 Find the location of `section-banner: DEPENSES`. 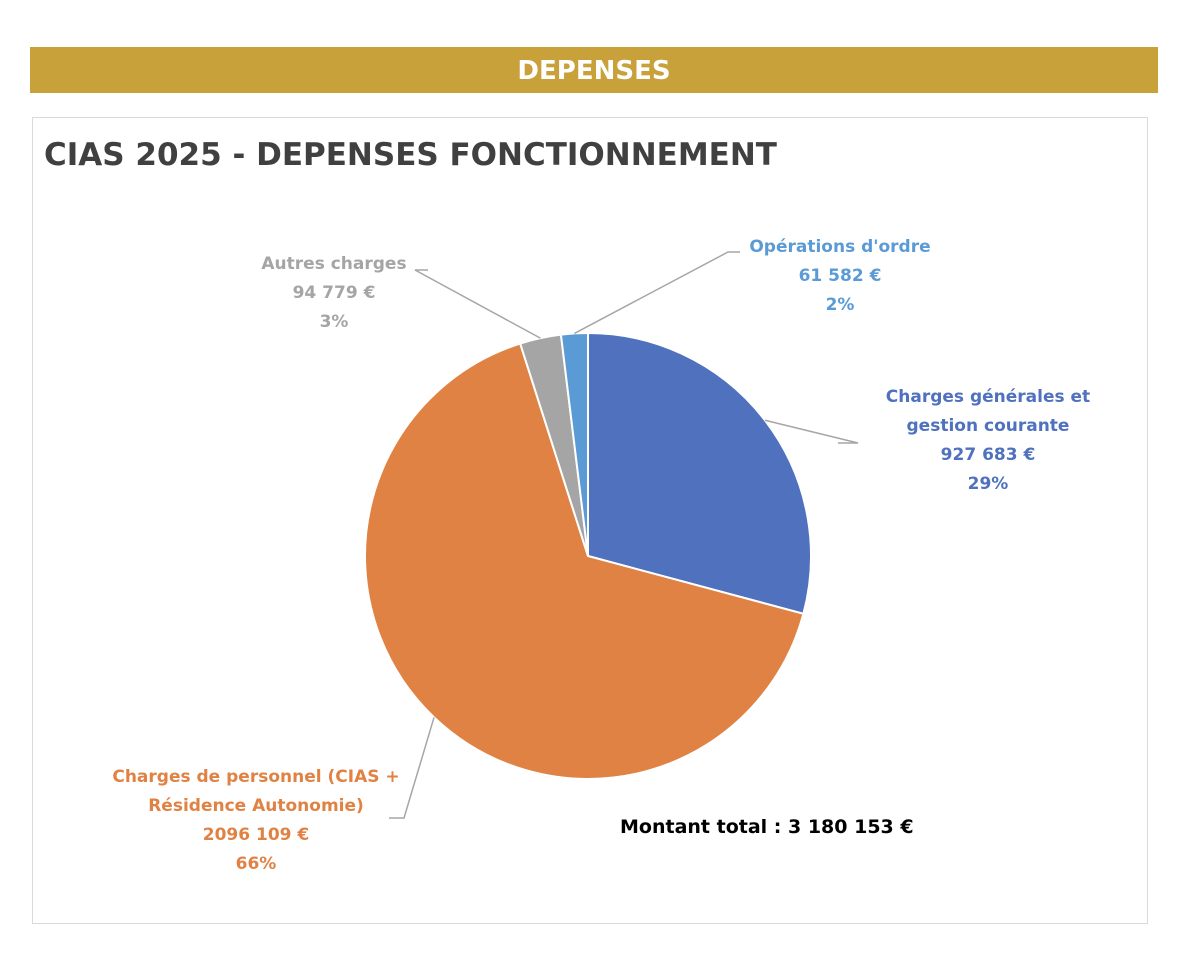

section-banner: DEPENSES is located at coordinates (594, 70).